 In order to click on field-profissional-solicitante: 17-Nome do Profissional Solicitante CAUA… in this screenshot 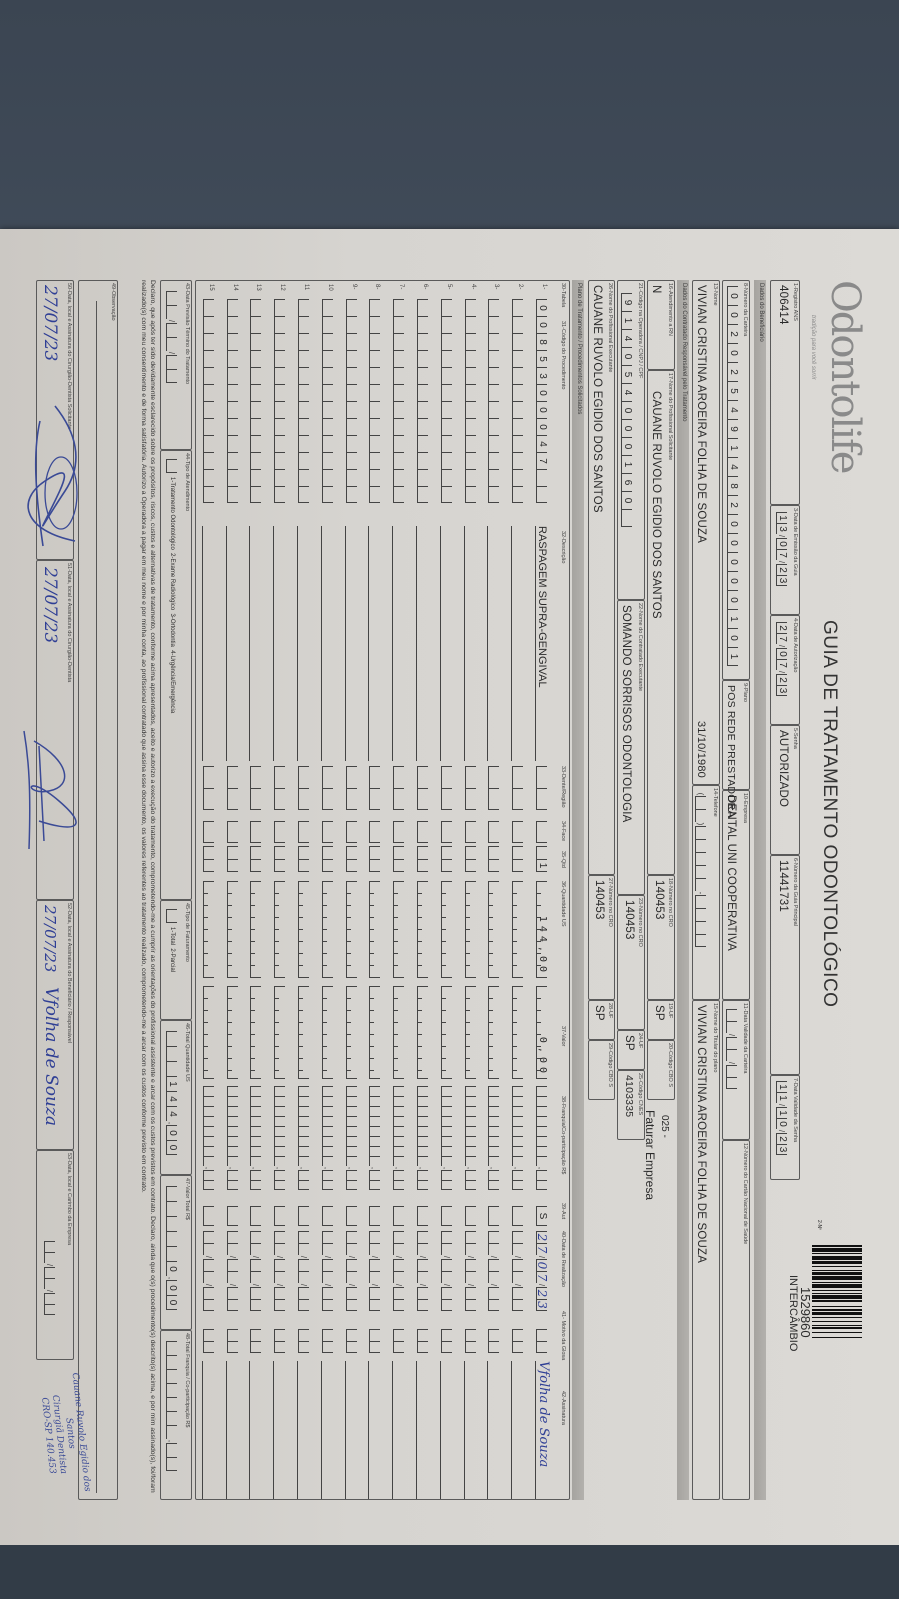, I will do `click(661, 622)`.